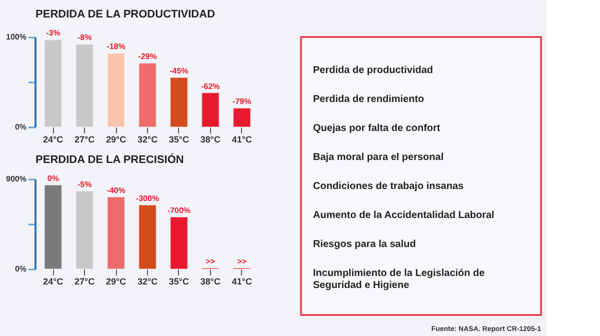 Image resolution: width=600 pixels, height=336 pixels. What do you see at coordinates (399, 279) in the screenshot?
I see `text: Incumplimiento de la Legislación de Seguridad e Higiene` at bounding box center [399, 279].